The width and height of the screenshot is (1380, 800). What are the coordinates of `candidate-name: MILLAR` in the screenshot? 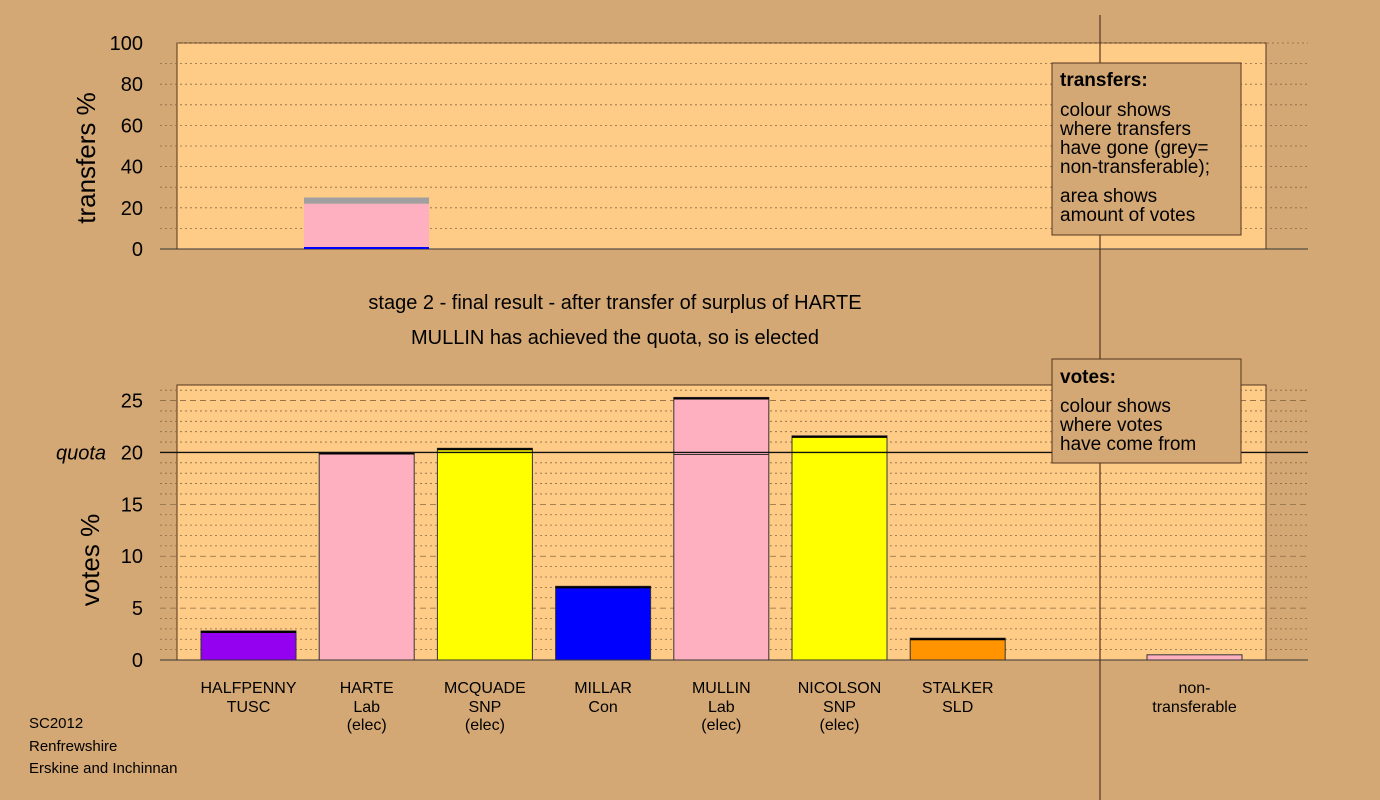 It's located at (603, 688).